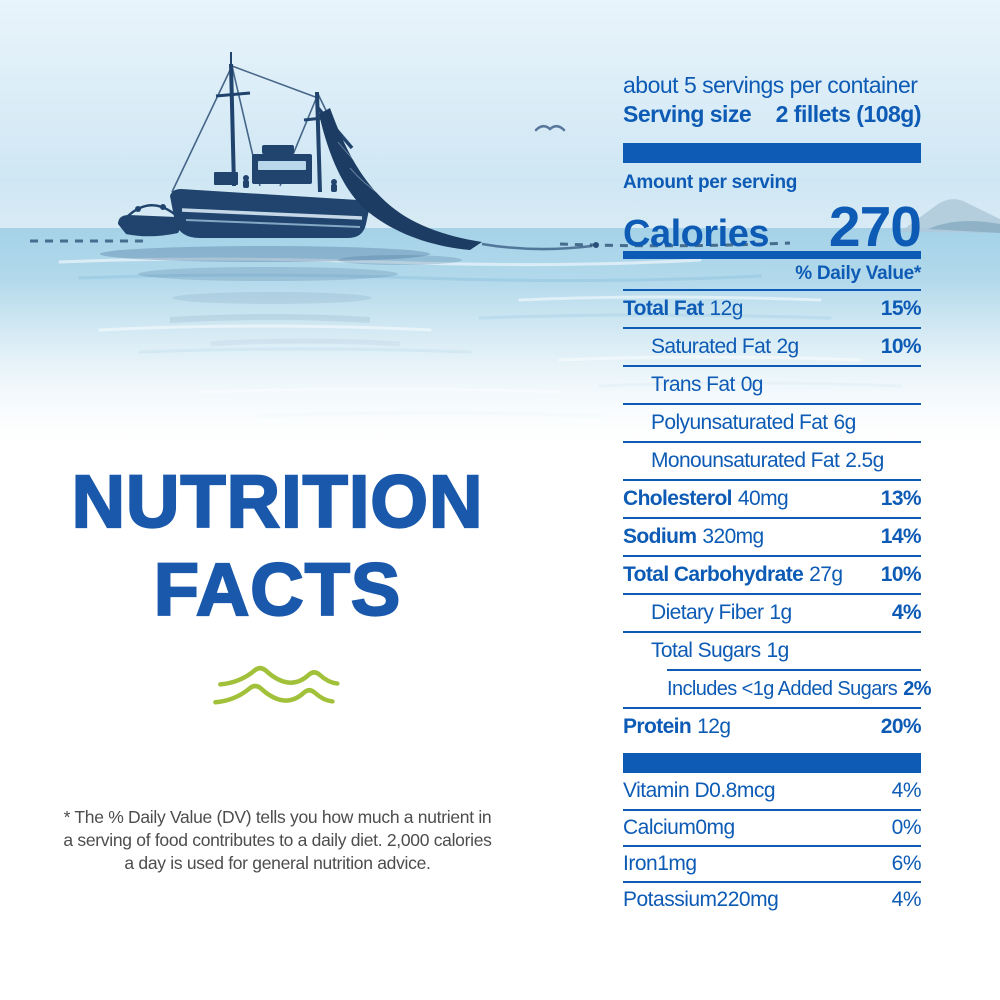 Image resolution: width=1000 pixels, height=1000 pixels. What do you see at coordinates (277, 546) in the screenshot?
I see `page-title: NUTRITION FACTS` at bounding box center [277, 546].